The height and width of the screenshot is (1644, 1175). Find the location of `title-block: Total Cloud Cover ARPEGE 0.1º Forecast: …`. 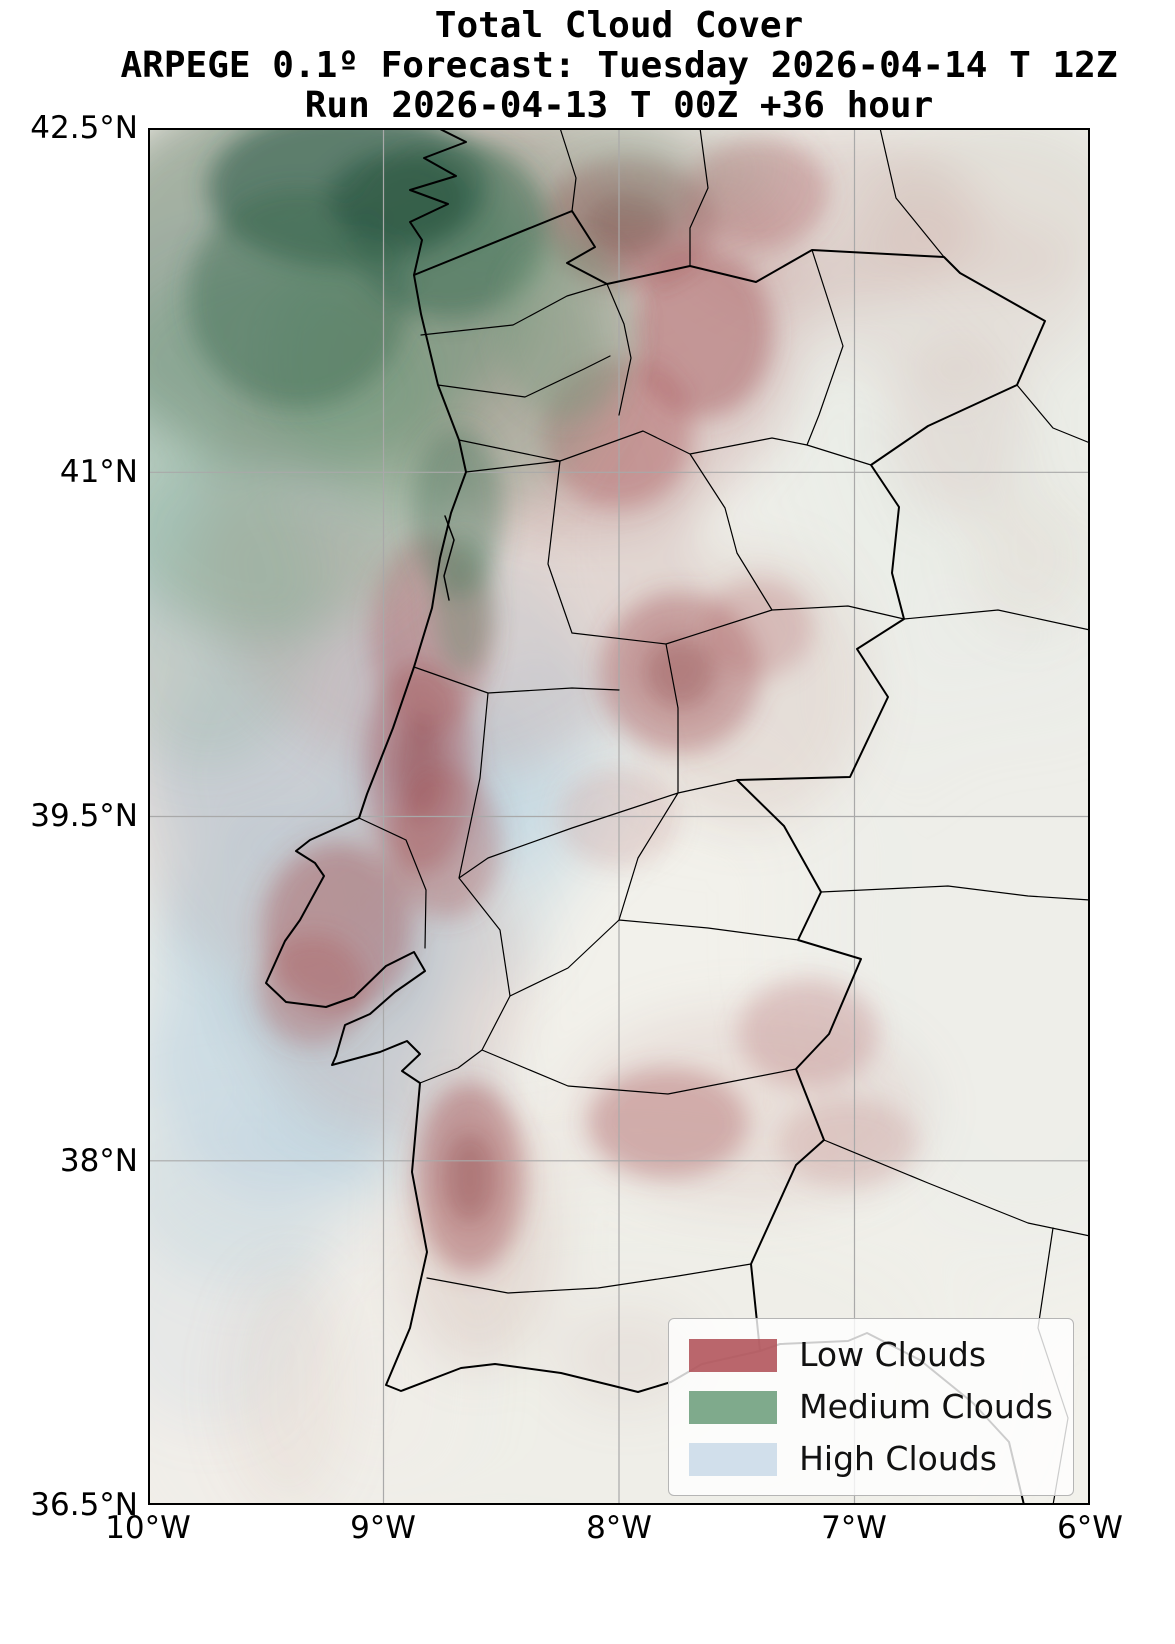

title-block: Total Cloud Cover ARPEGE 0.1º Forecast: … is located at coordinates (619, 66).